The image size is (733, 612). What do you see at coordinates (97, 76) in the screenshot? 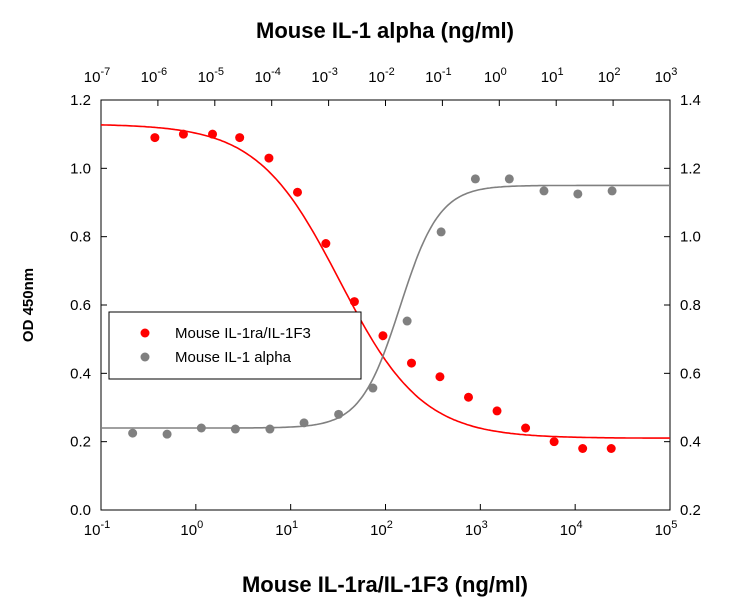
I see `x-top-tick-label: 10⁻⁷` at bounding box center [97, 76].